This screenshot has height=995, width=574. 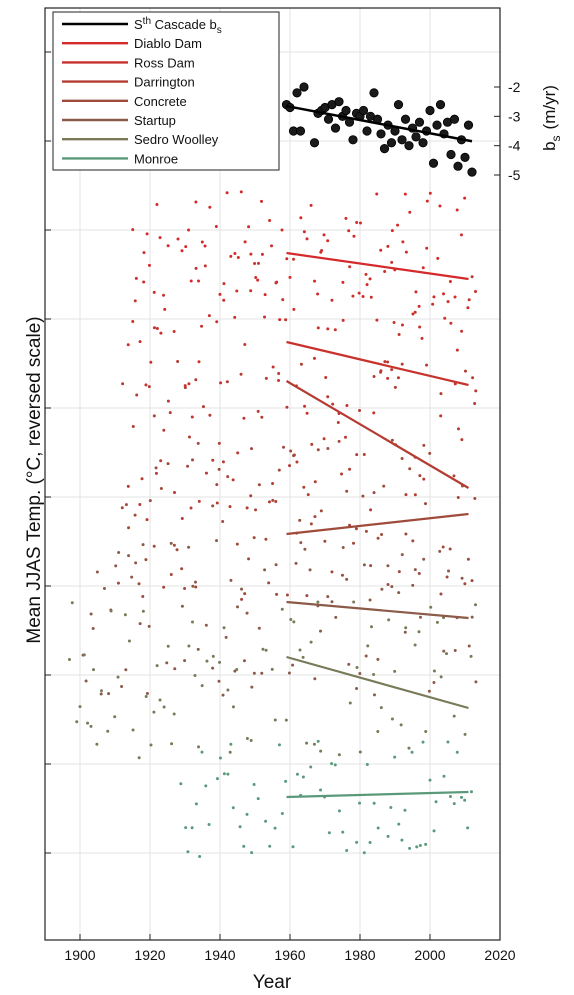 What do you see at coordinates (377, 363) in the screenshot?
I see `trend-line-ross` at bounding box center [377, 363].